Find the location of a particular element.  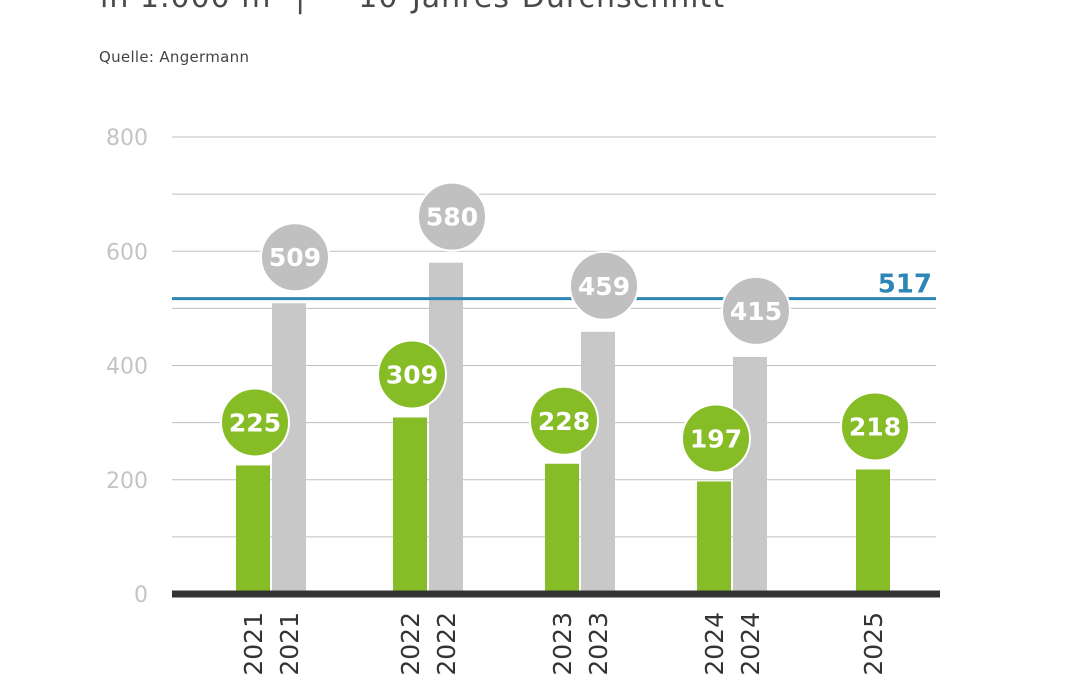

value-label-gray: 509 is located at coordinates (295, 257).